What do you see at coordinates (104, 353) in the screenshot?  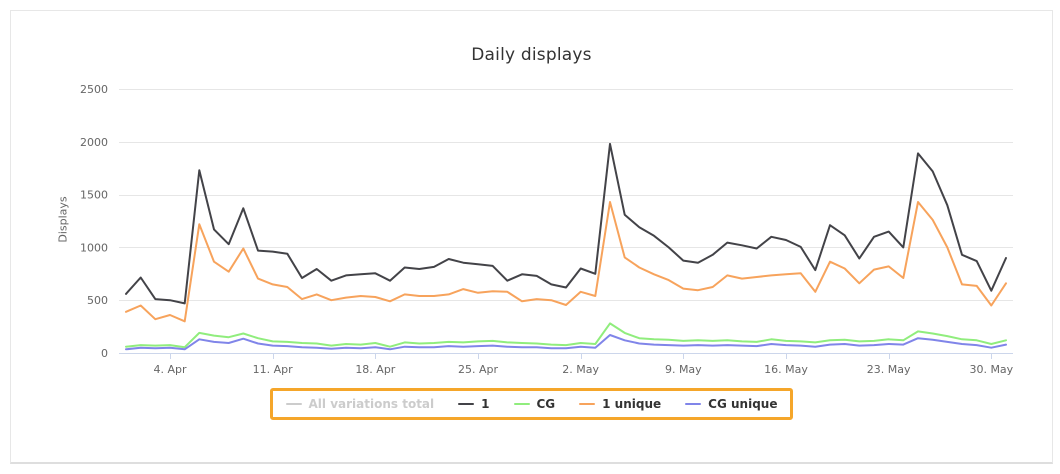 I see `y-tick-label: 0` at bounding box center [104, 353].